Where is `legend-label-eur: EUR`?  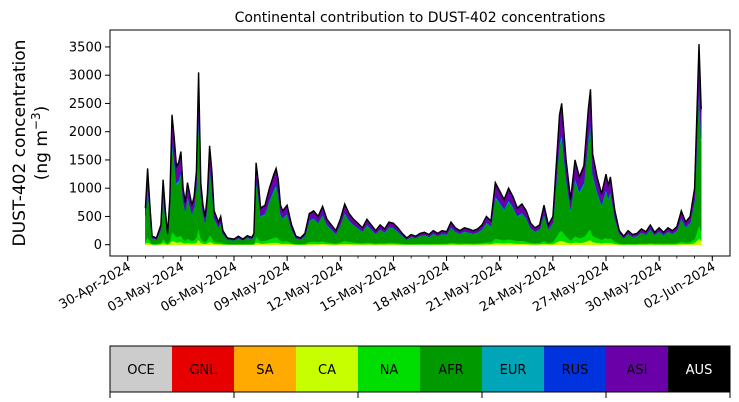 legend-label-eur: EUR is located at coordinates (513, 370).